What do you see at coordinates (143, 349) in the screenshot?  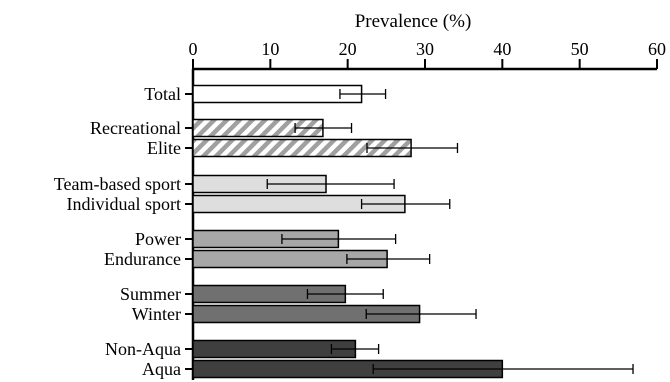 I see `category-label: Non-Aqua` at bounding box center [143, 349].